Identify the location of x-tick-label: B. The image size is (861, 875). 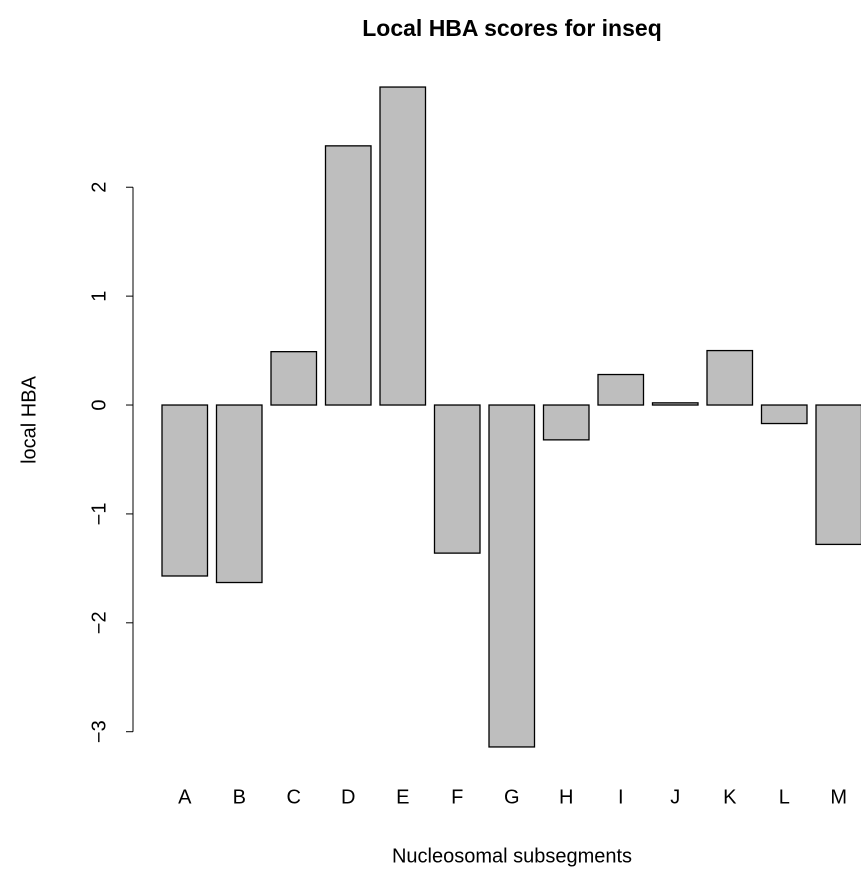
(239, 797).